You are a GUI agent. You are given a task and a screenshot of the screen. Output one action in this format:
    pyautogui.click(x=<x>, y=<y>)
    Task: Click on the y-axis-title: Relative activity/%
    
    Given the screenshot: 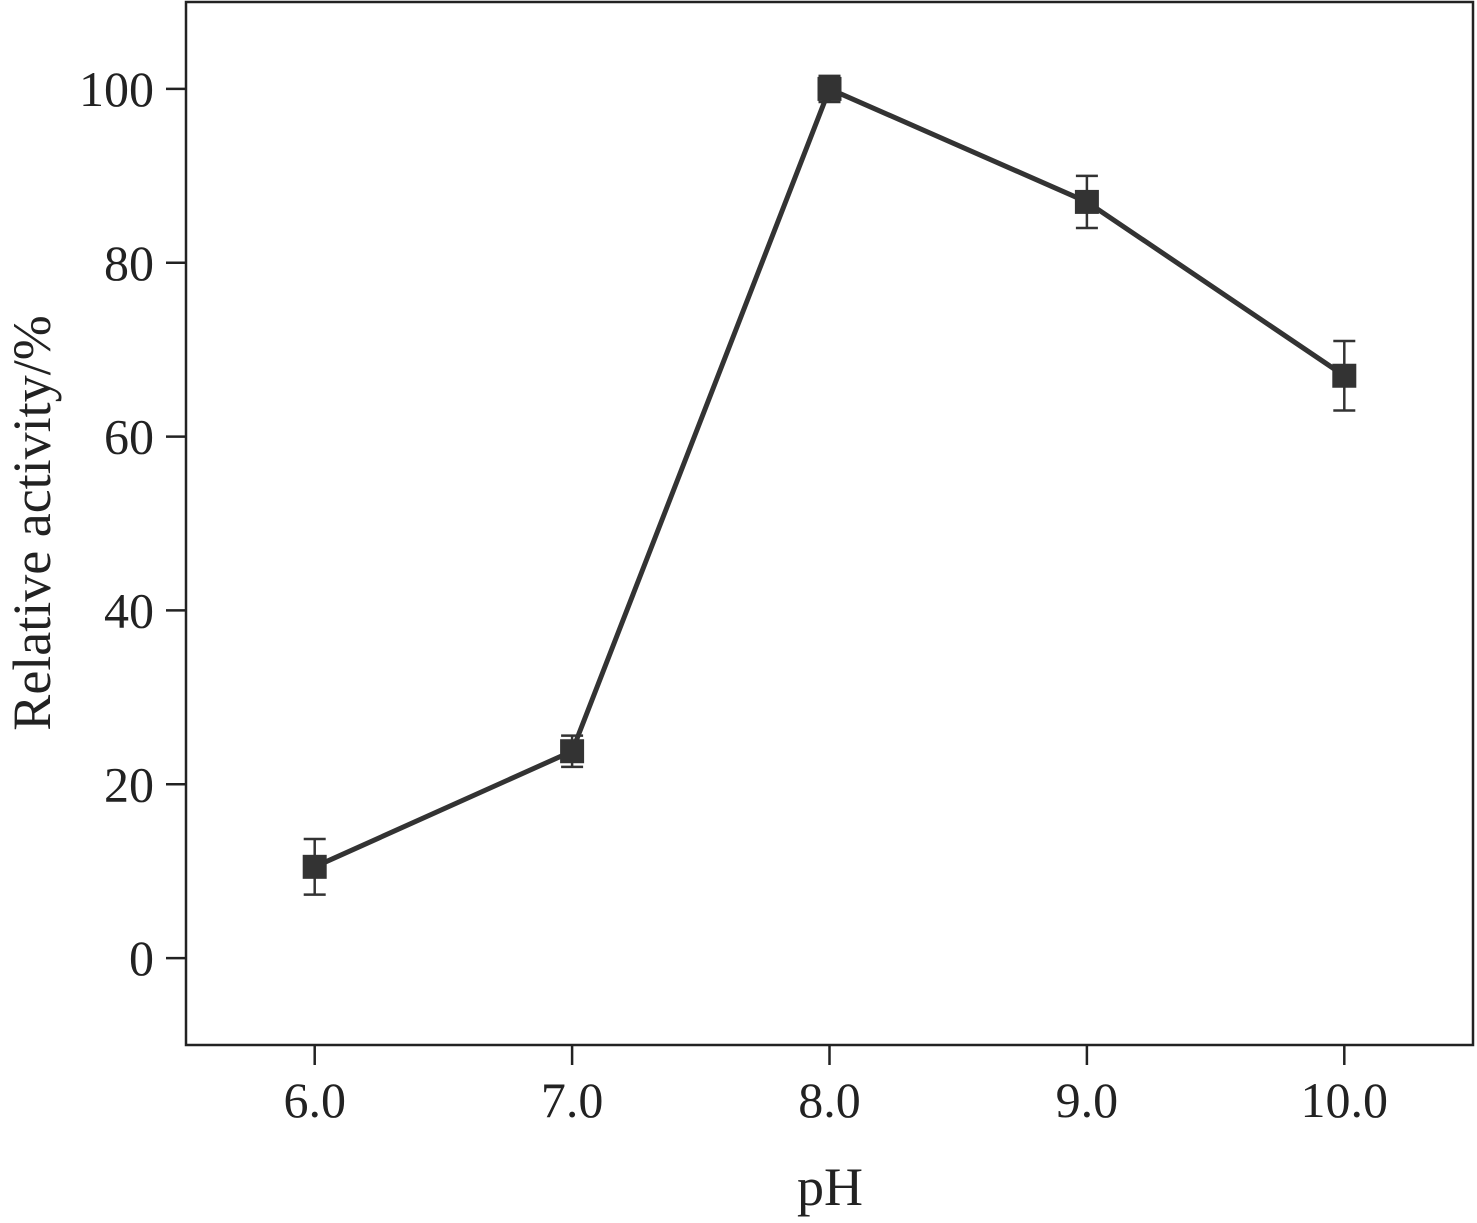 What is the action you would take?
    pyautogui.click(x=32, y=522)
    